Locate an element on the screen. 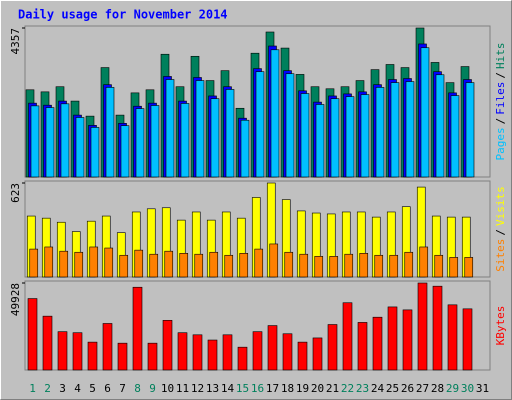 The width and height of the screenshot is (512, 400). x-tick-label: 30 is located at coordinates (467, 388).